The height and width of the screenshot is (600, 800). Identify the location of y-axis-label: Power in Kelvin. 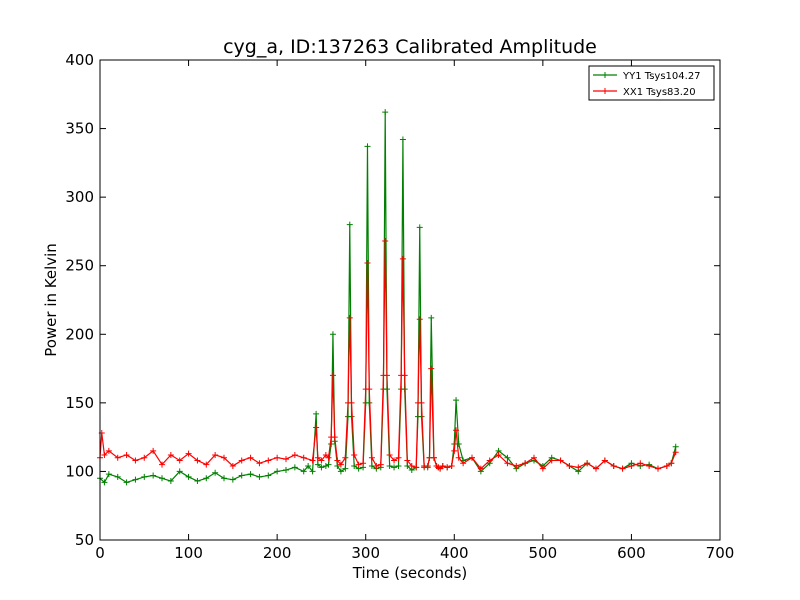
(51, 300).